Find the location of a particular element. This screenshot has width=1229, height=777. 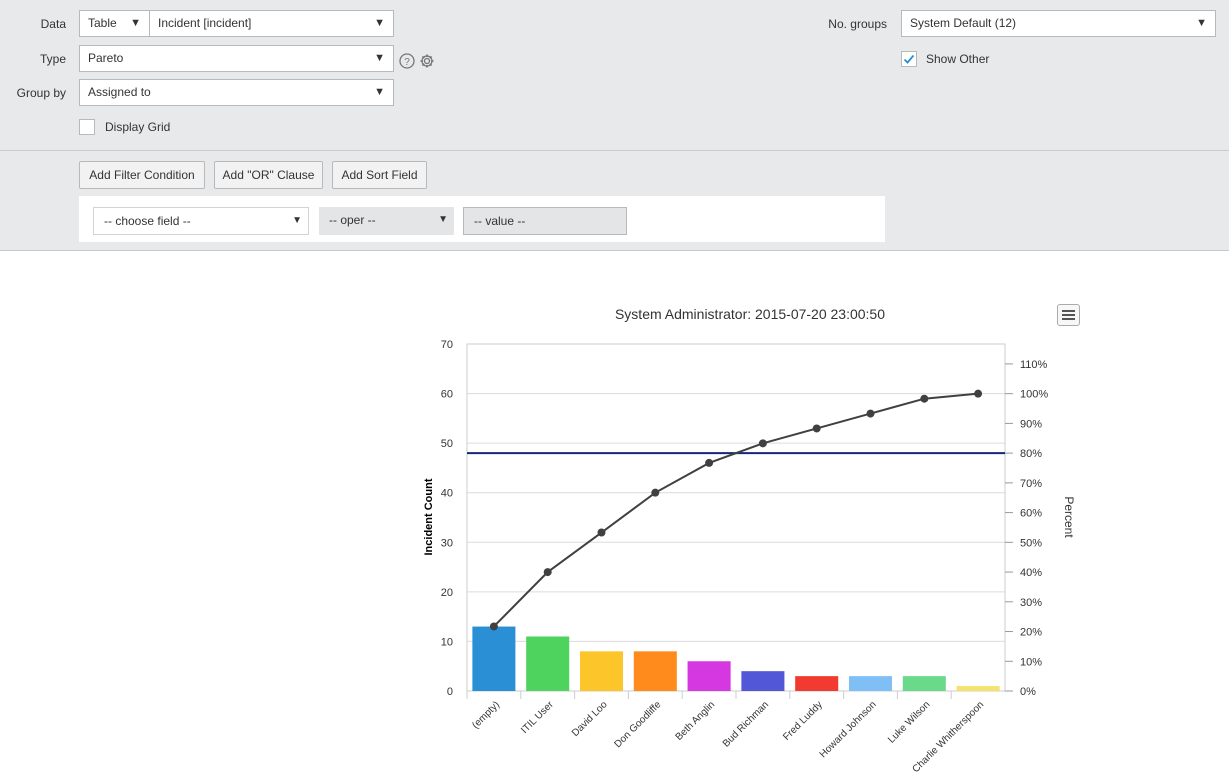

gear-icon is located at coordinates (427, 61).